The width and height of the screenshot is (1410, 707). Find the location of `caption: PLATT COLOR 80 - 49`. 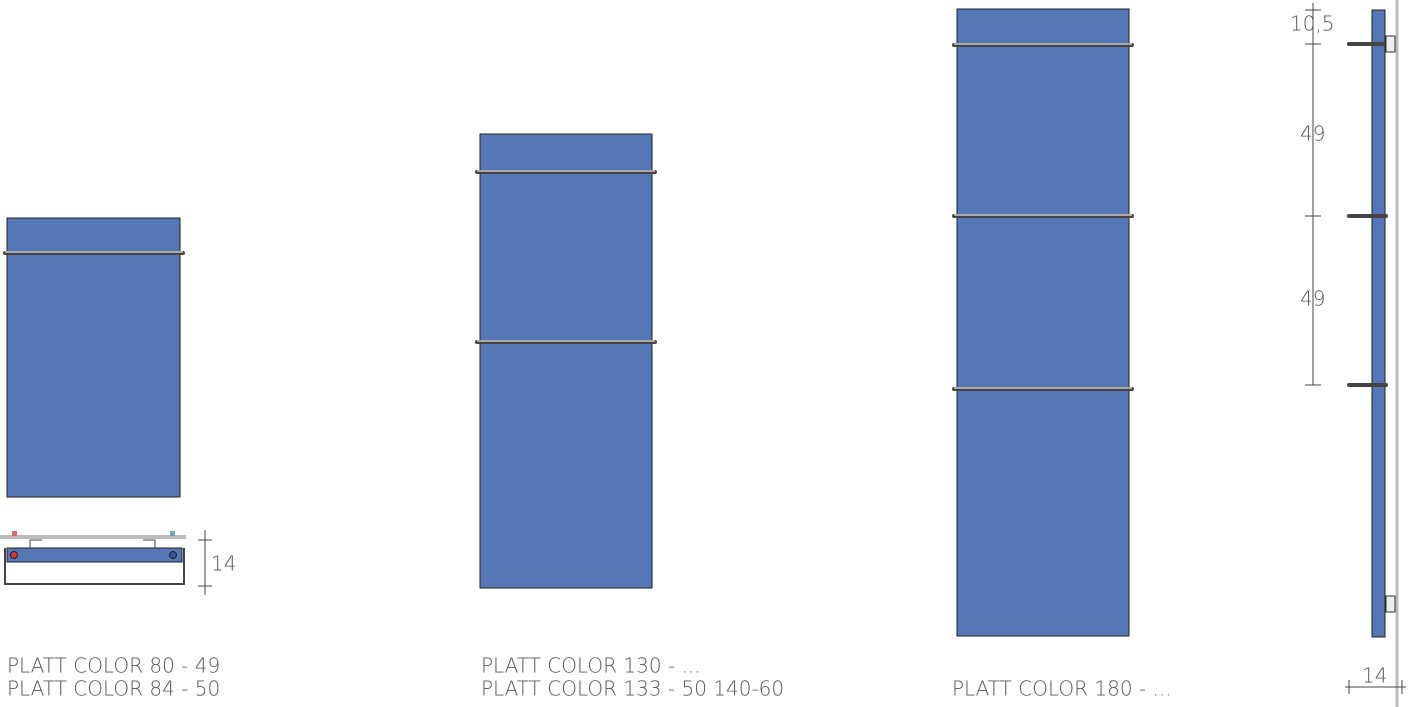

caption: PLATT COLOR 80 - 49 is located at coordinates (113, 666).